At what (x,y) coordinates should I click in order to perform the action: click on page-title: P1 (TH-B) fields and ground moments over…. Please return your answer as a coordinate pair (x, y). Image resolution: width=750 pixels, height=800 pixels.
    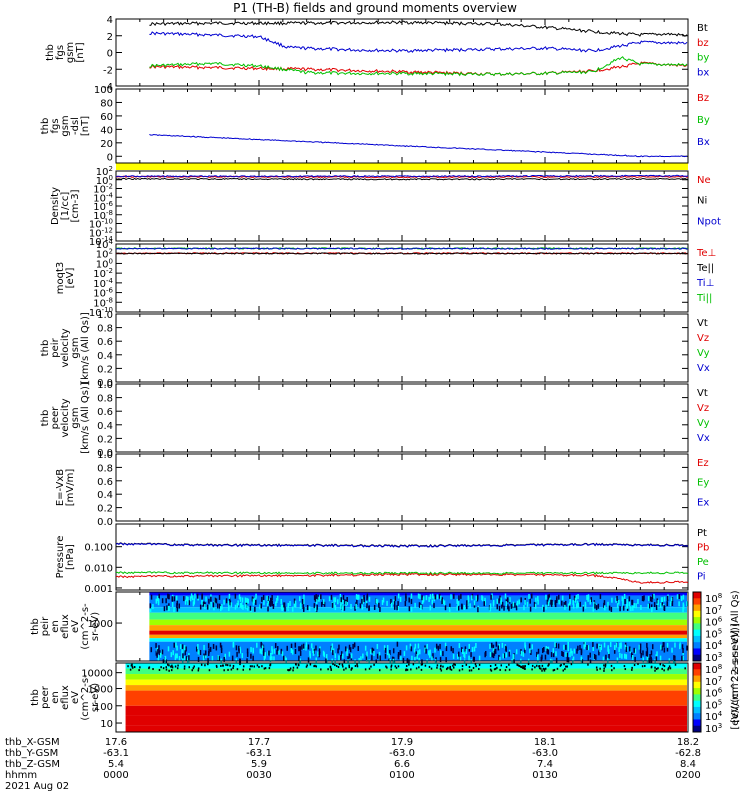
    Looking at the image, I should click on (375, 8).